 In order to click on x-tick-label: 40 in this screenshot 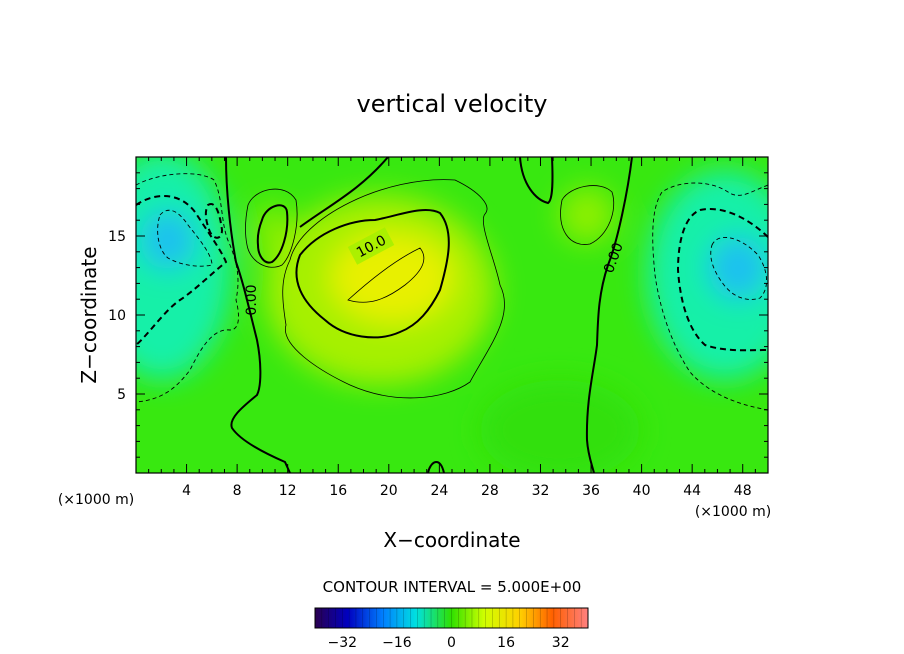, I will do `click(642, 491)`.